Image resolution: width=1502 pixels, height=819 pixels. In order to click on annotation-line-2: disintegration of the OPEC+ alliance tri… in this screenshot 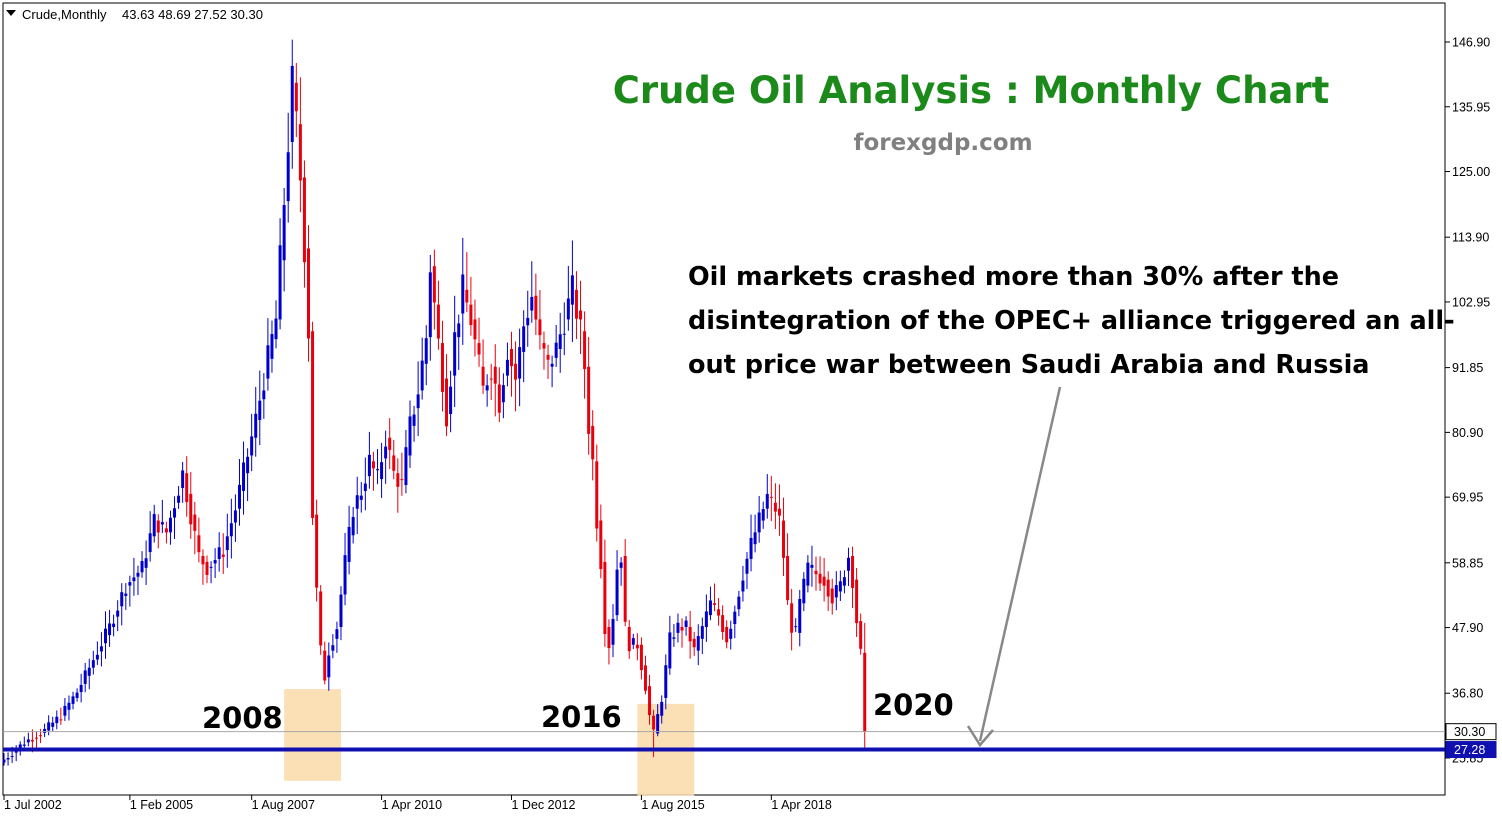, I will do `click(1071, 321)`.